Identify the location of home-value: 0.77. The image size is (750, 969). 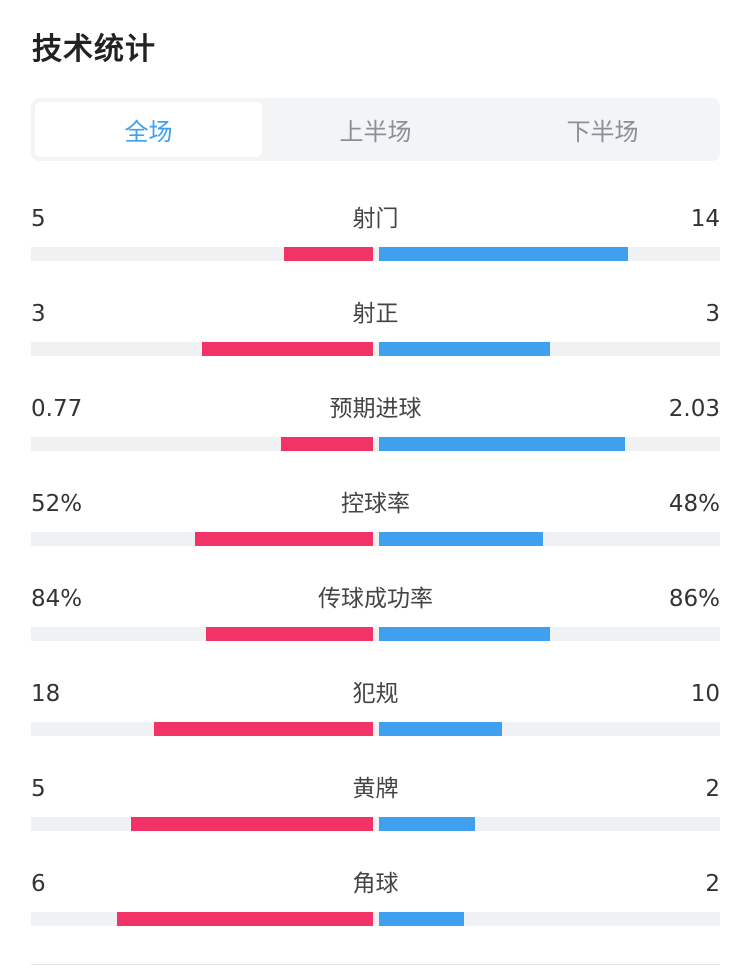
(57, 409).